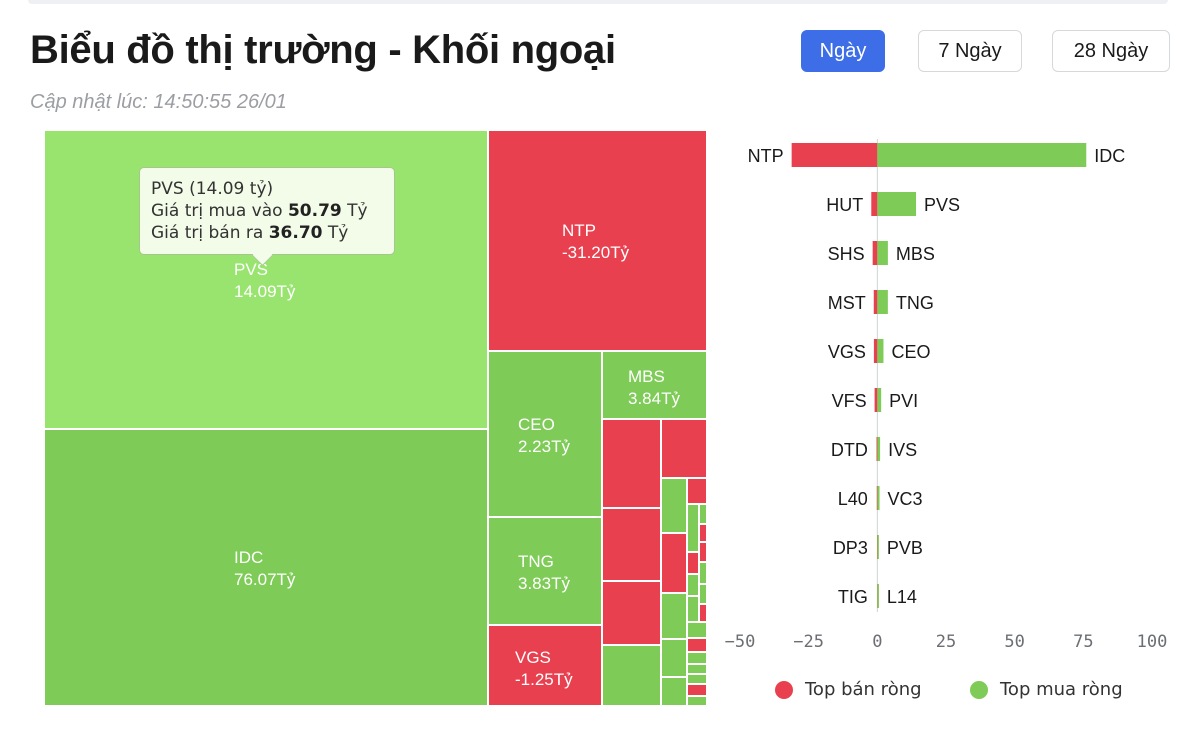  I want to click on x-tick-label: 0, so click(877, 642).